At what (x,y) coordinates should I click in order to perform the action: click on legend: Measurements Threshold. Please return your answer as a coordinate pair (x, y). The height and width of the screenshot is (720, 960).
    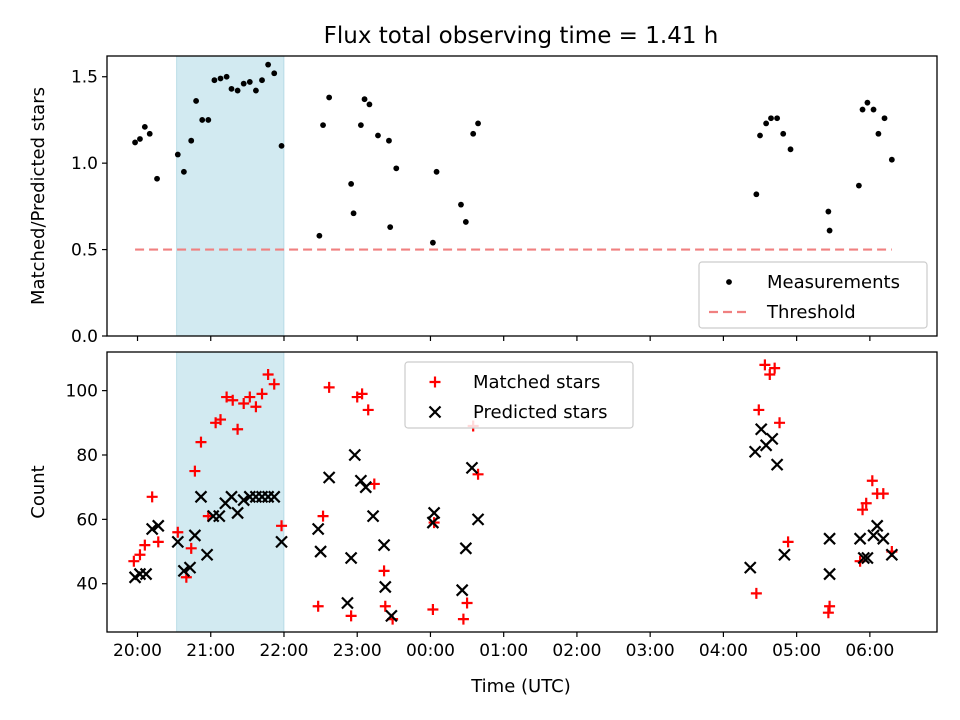
    Looking at the image, I should click on (813, 295).